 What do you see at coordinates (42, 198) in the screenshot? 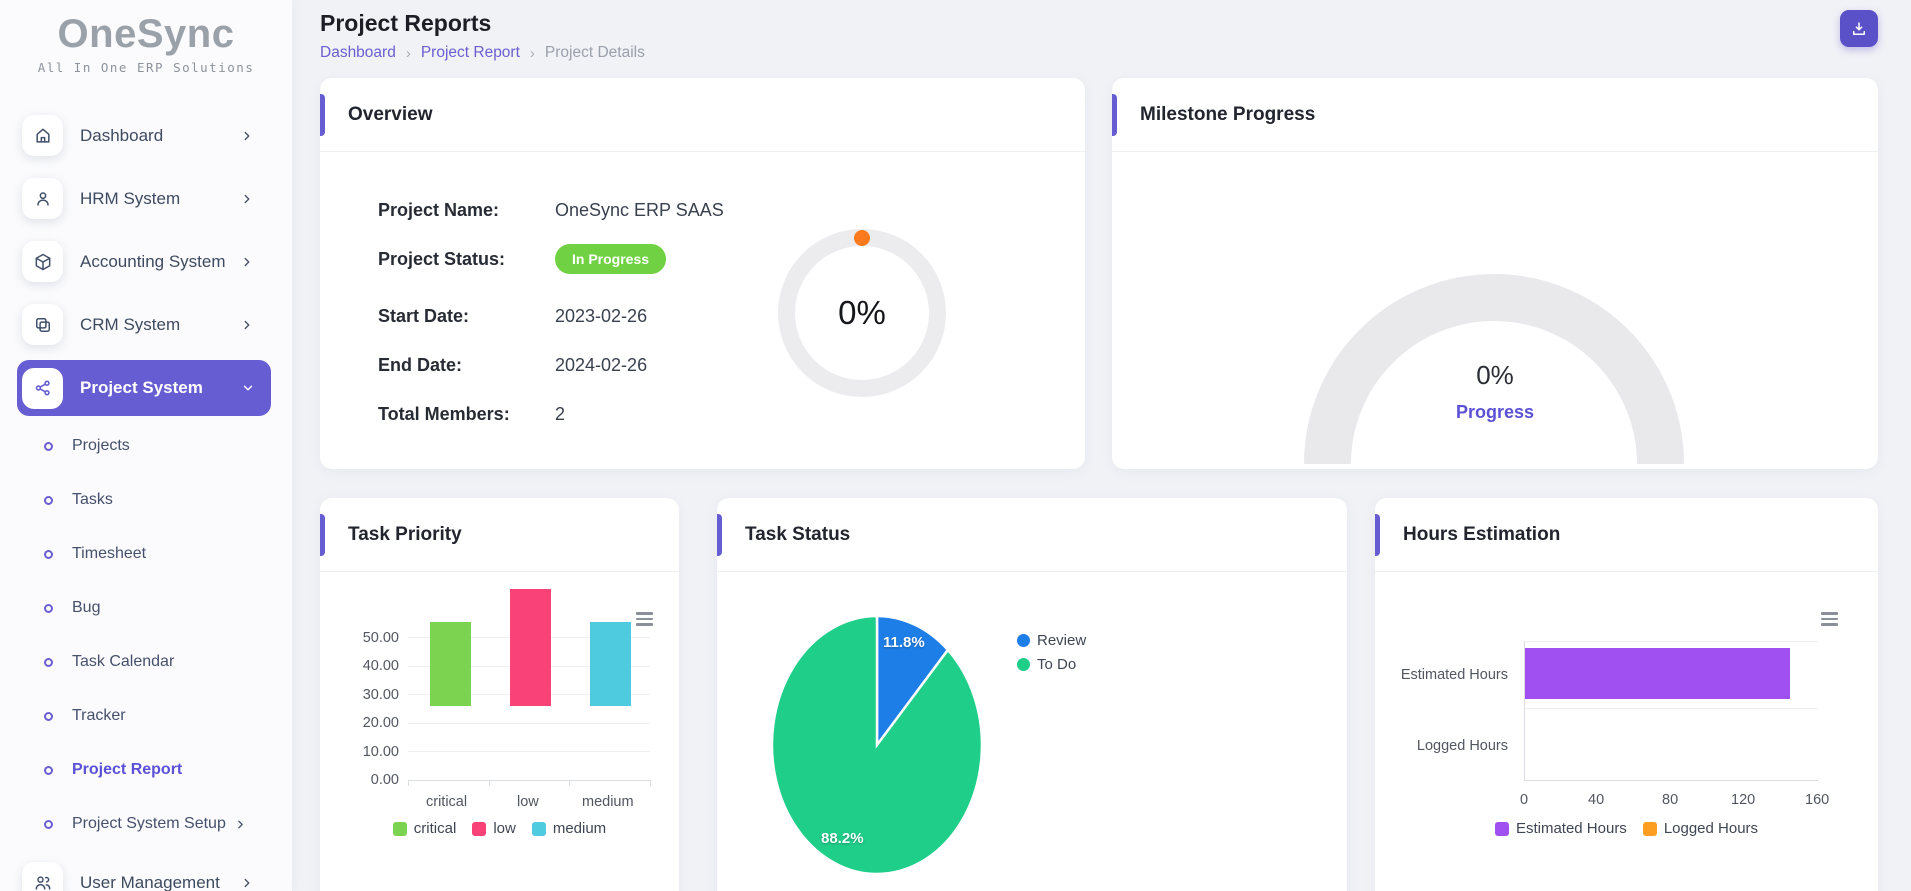
I see `user-icon` at bounding box center [42, 198].